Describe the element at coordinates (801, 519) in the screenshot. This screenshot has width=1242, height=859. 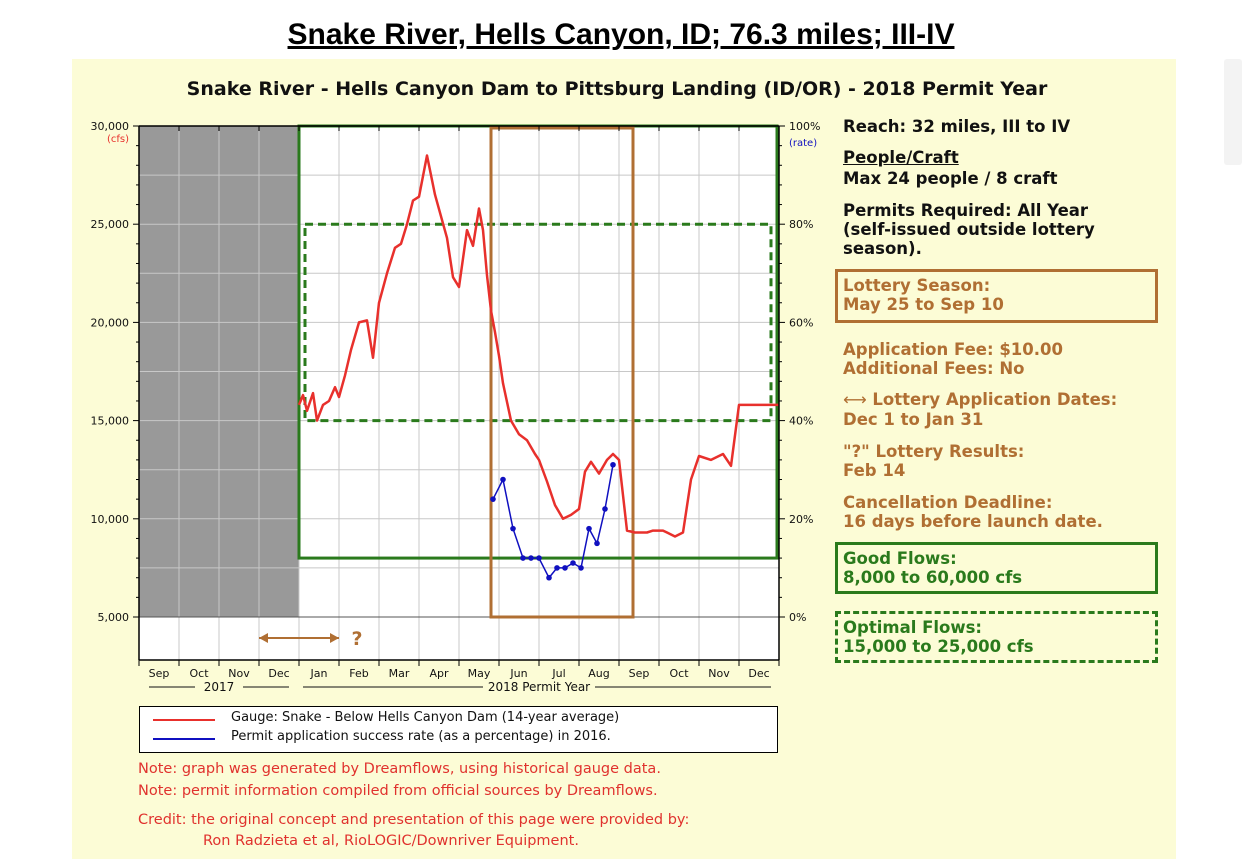
I see `rate-tick-label: 20%` at that location.